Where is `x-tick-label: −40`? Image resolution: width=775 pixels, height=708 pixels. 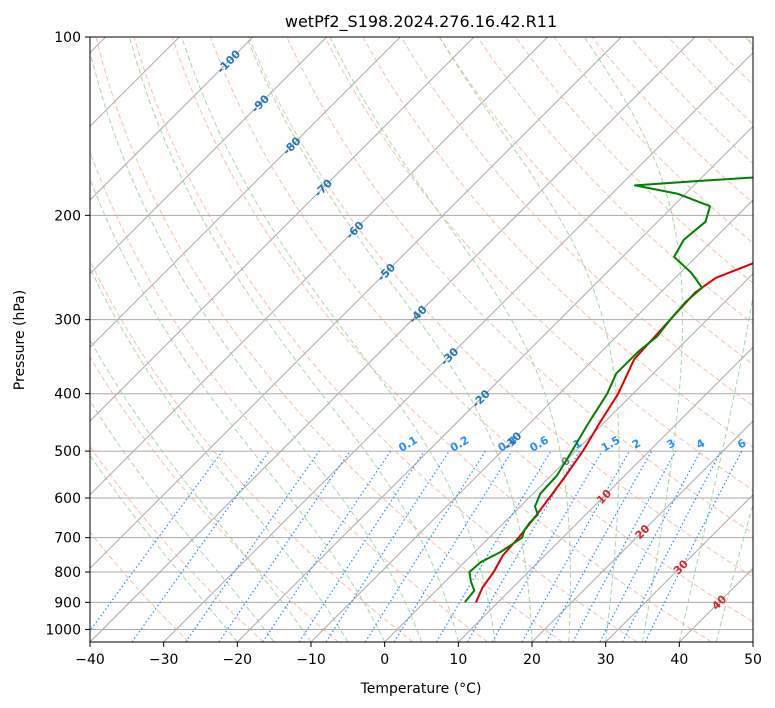
x-tick-label: −40 is located at coordinates (90, 660).